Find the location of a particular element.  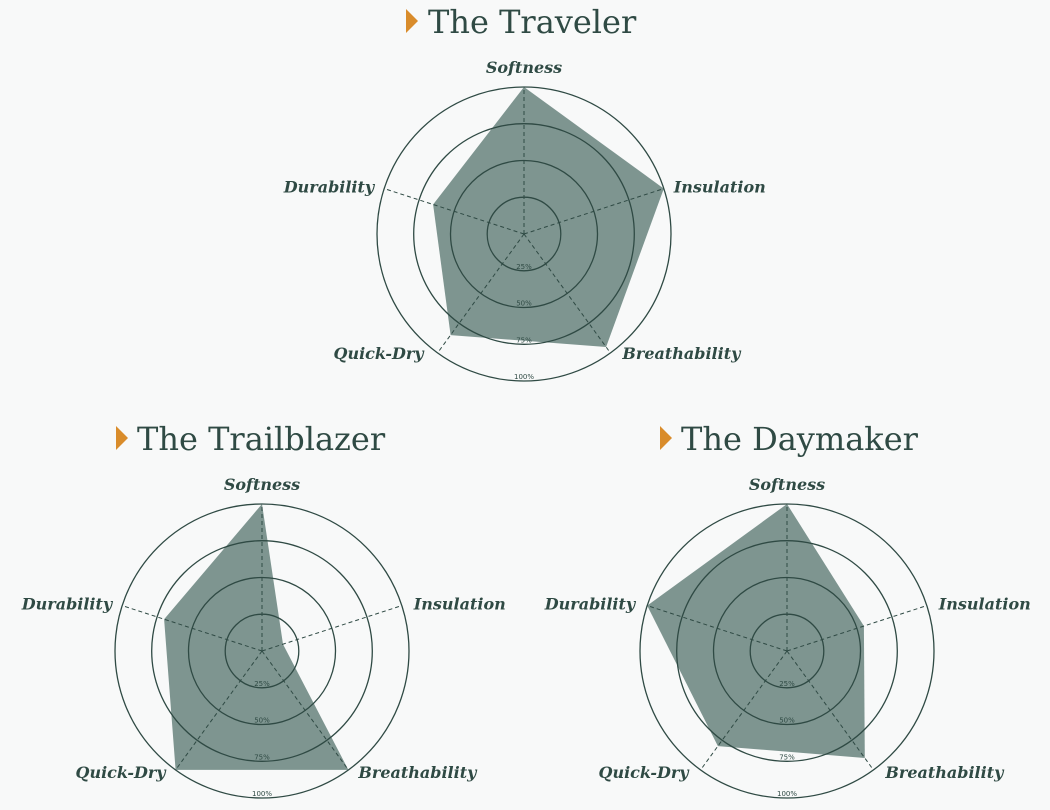

chart-title: The Traveler is located at coordinates (532, 22).